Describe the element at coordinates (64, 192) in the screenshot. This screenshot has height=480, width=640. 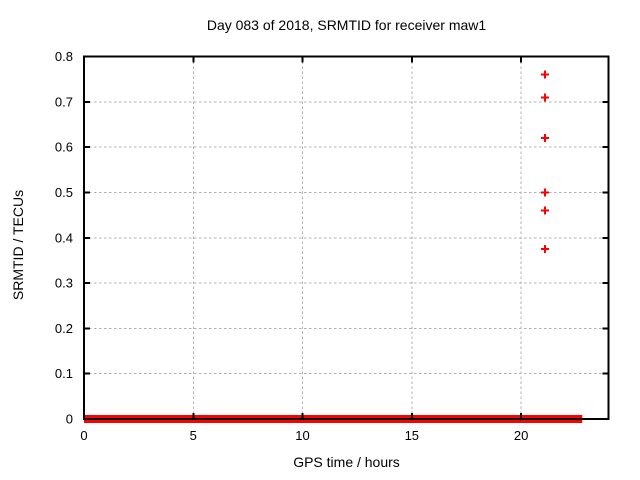
I see `y-tick-label: 0.5` at that location.